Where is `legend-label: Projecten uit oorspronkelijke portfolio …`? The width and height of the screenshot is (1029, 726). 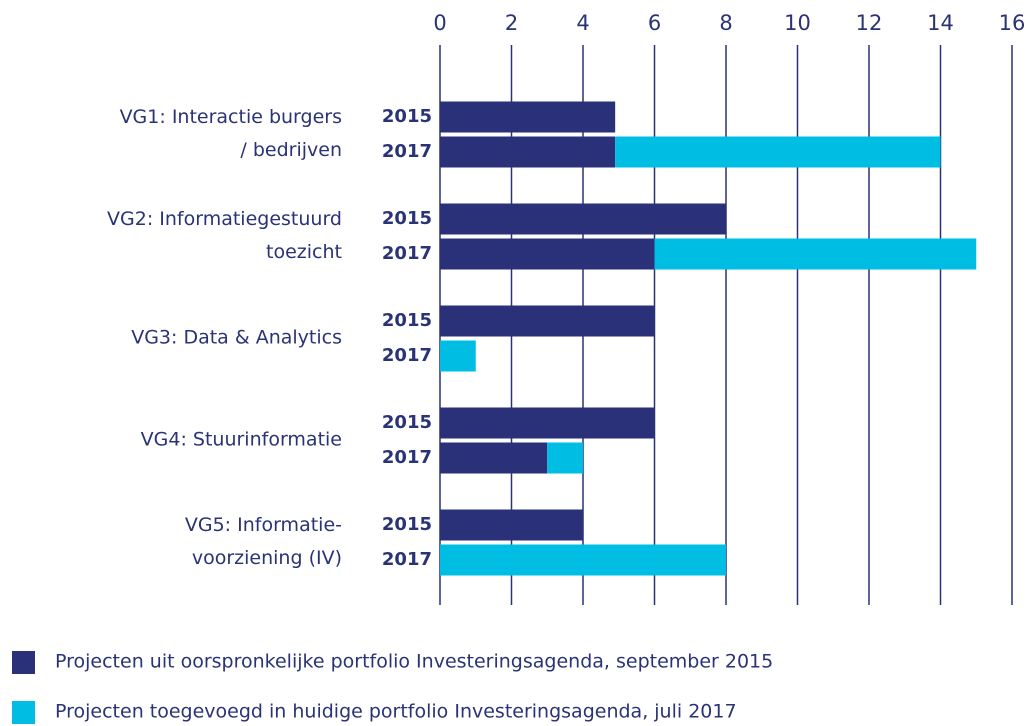 legend-label: Projecten uit oorspronkelijke portfolio … is located at coordinates (414, 662).